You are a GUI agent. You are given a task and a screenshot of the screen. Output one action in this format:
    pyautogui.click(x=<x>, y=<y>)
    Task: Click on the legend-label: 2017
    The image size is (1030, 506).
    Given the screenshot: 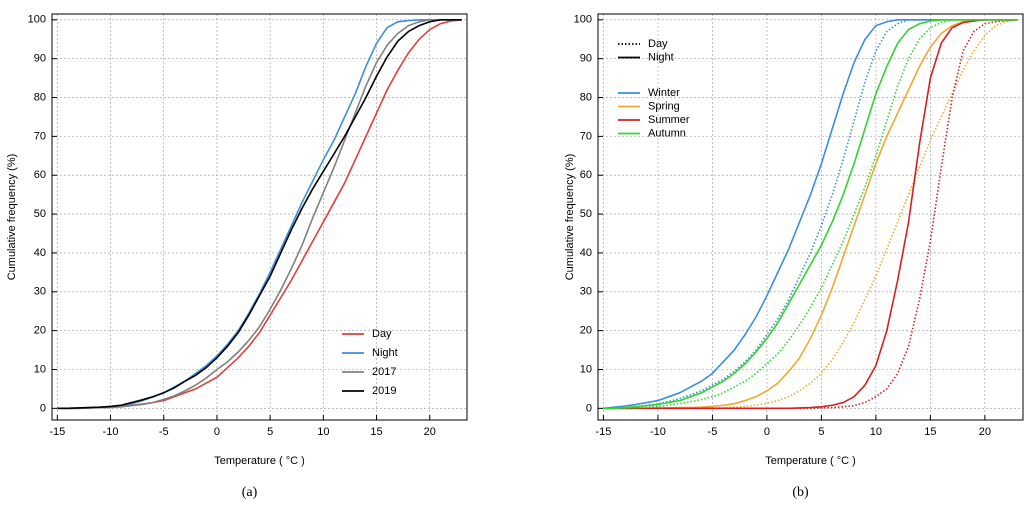 What is the action you would take?
    pyautogui.click(x=384, y=372)
    